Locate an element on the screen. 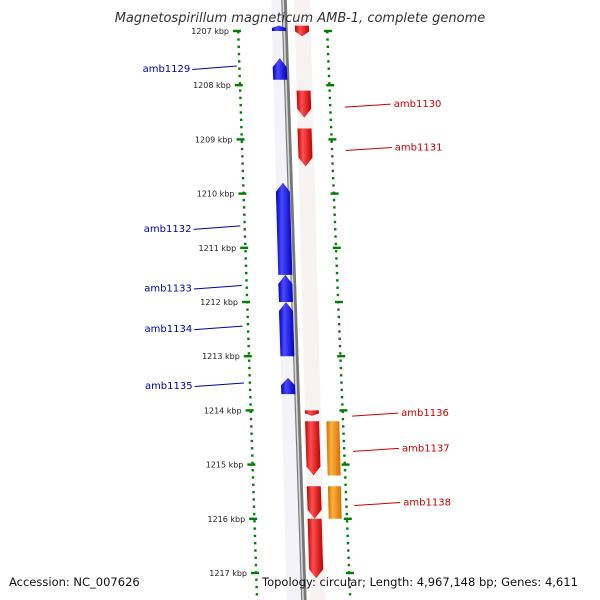 The width and height of the screenshot is (600, 600). label-amb1130: amb1130 is located at coordinates (418, 104).